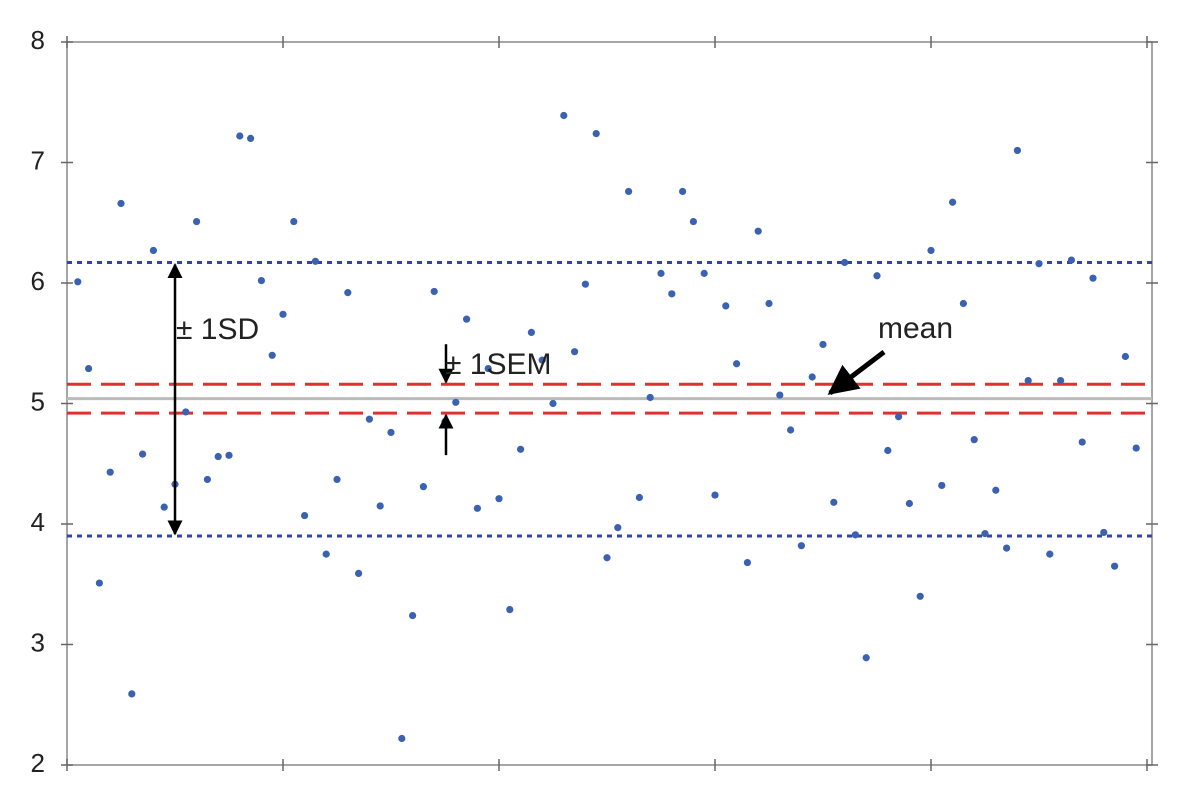 The image size is (1180, 793). What do you see at coordinates (38, 522) in the screenshot?
I see `y-tick-label: 4` at bounding box center [38, 522].